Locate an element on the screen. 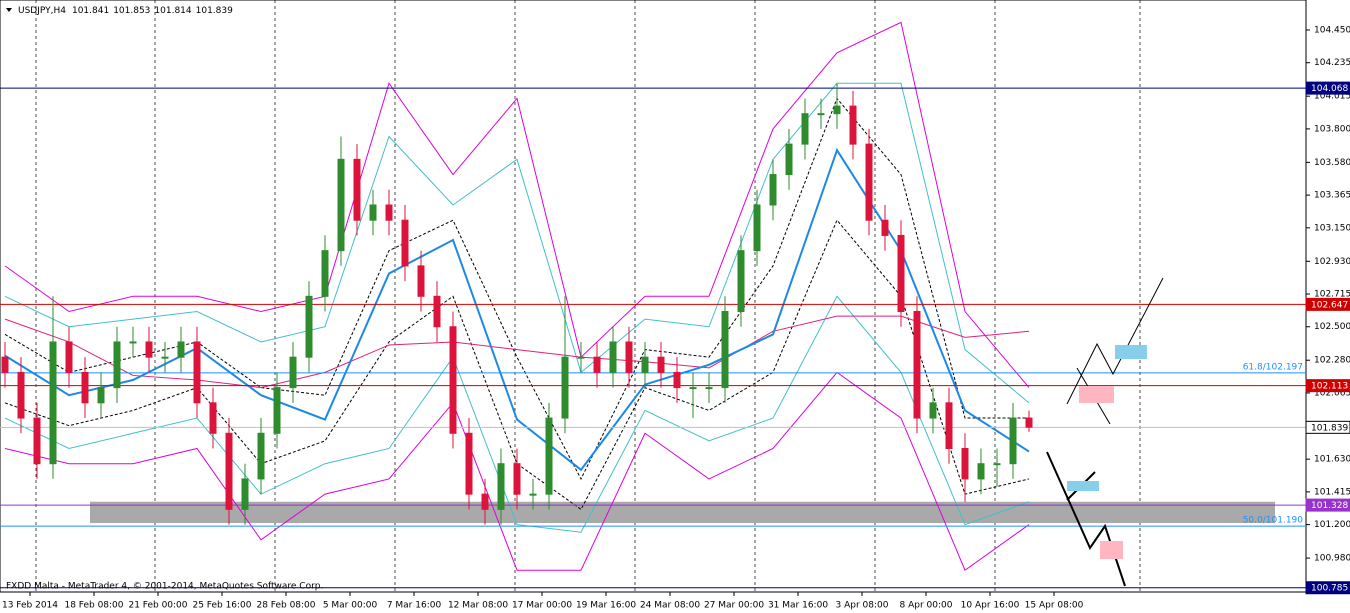 Image resolution: width=1350 pixels, height=613 pixels. ohlc-value: 101.839 is located at coordinates (214, 11).